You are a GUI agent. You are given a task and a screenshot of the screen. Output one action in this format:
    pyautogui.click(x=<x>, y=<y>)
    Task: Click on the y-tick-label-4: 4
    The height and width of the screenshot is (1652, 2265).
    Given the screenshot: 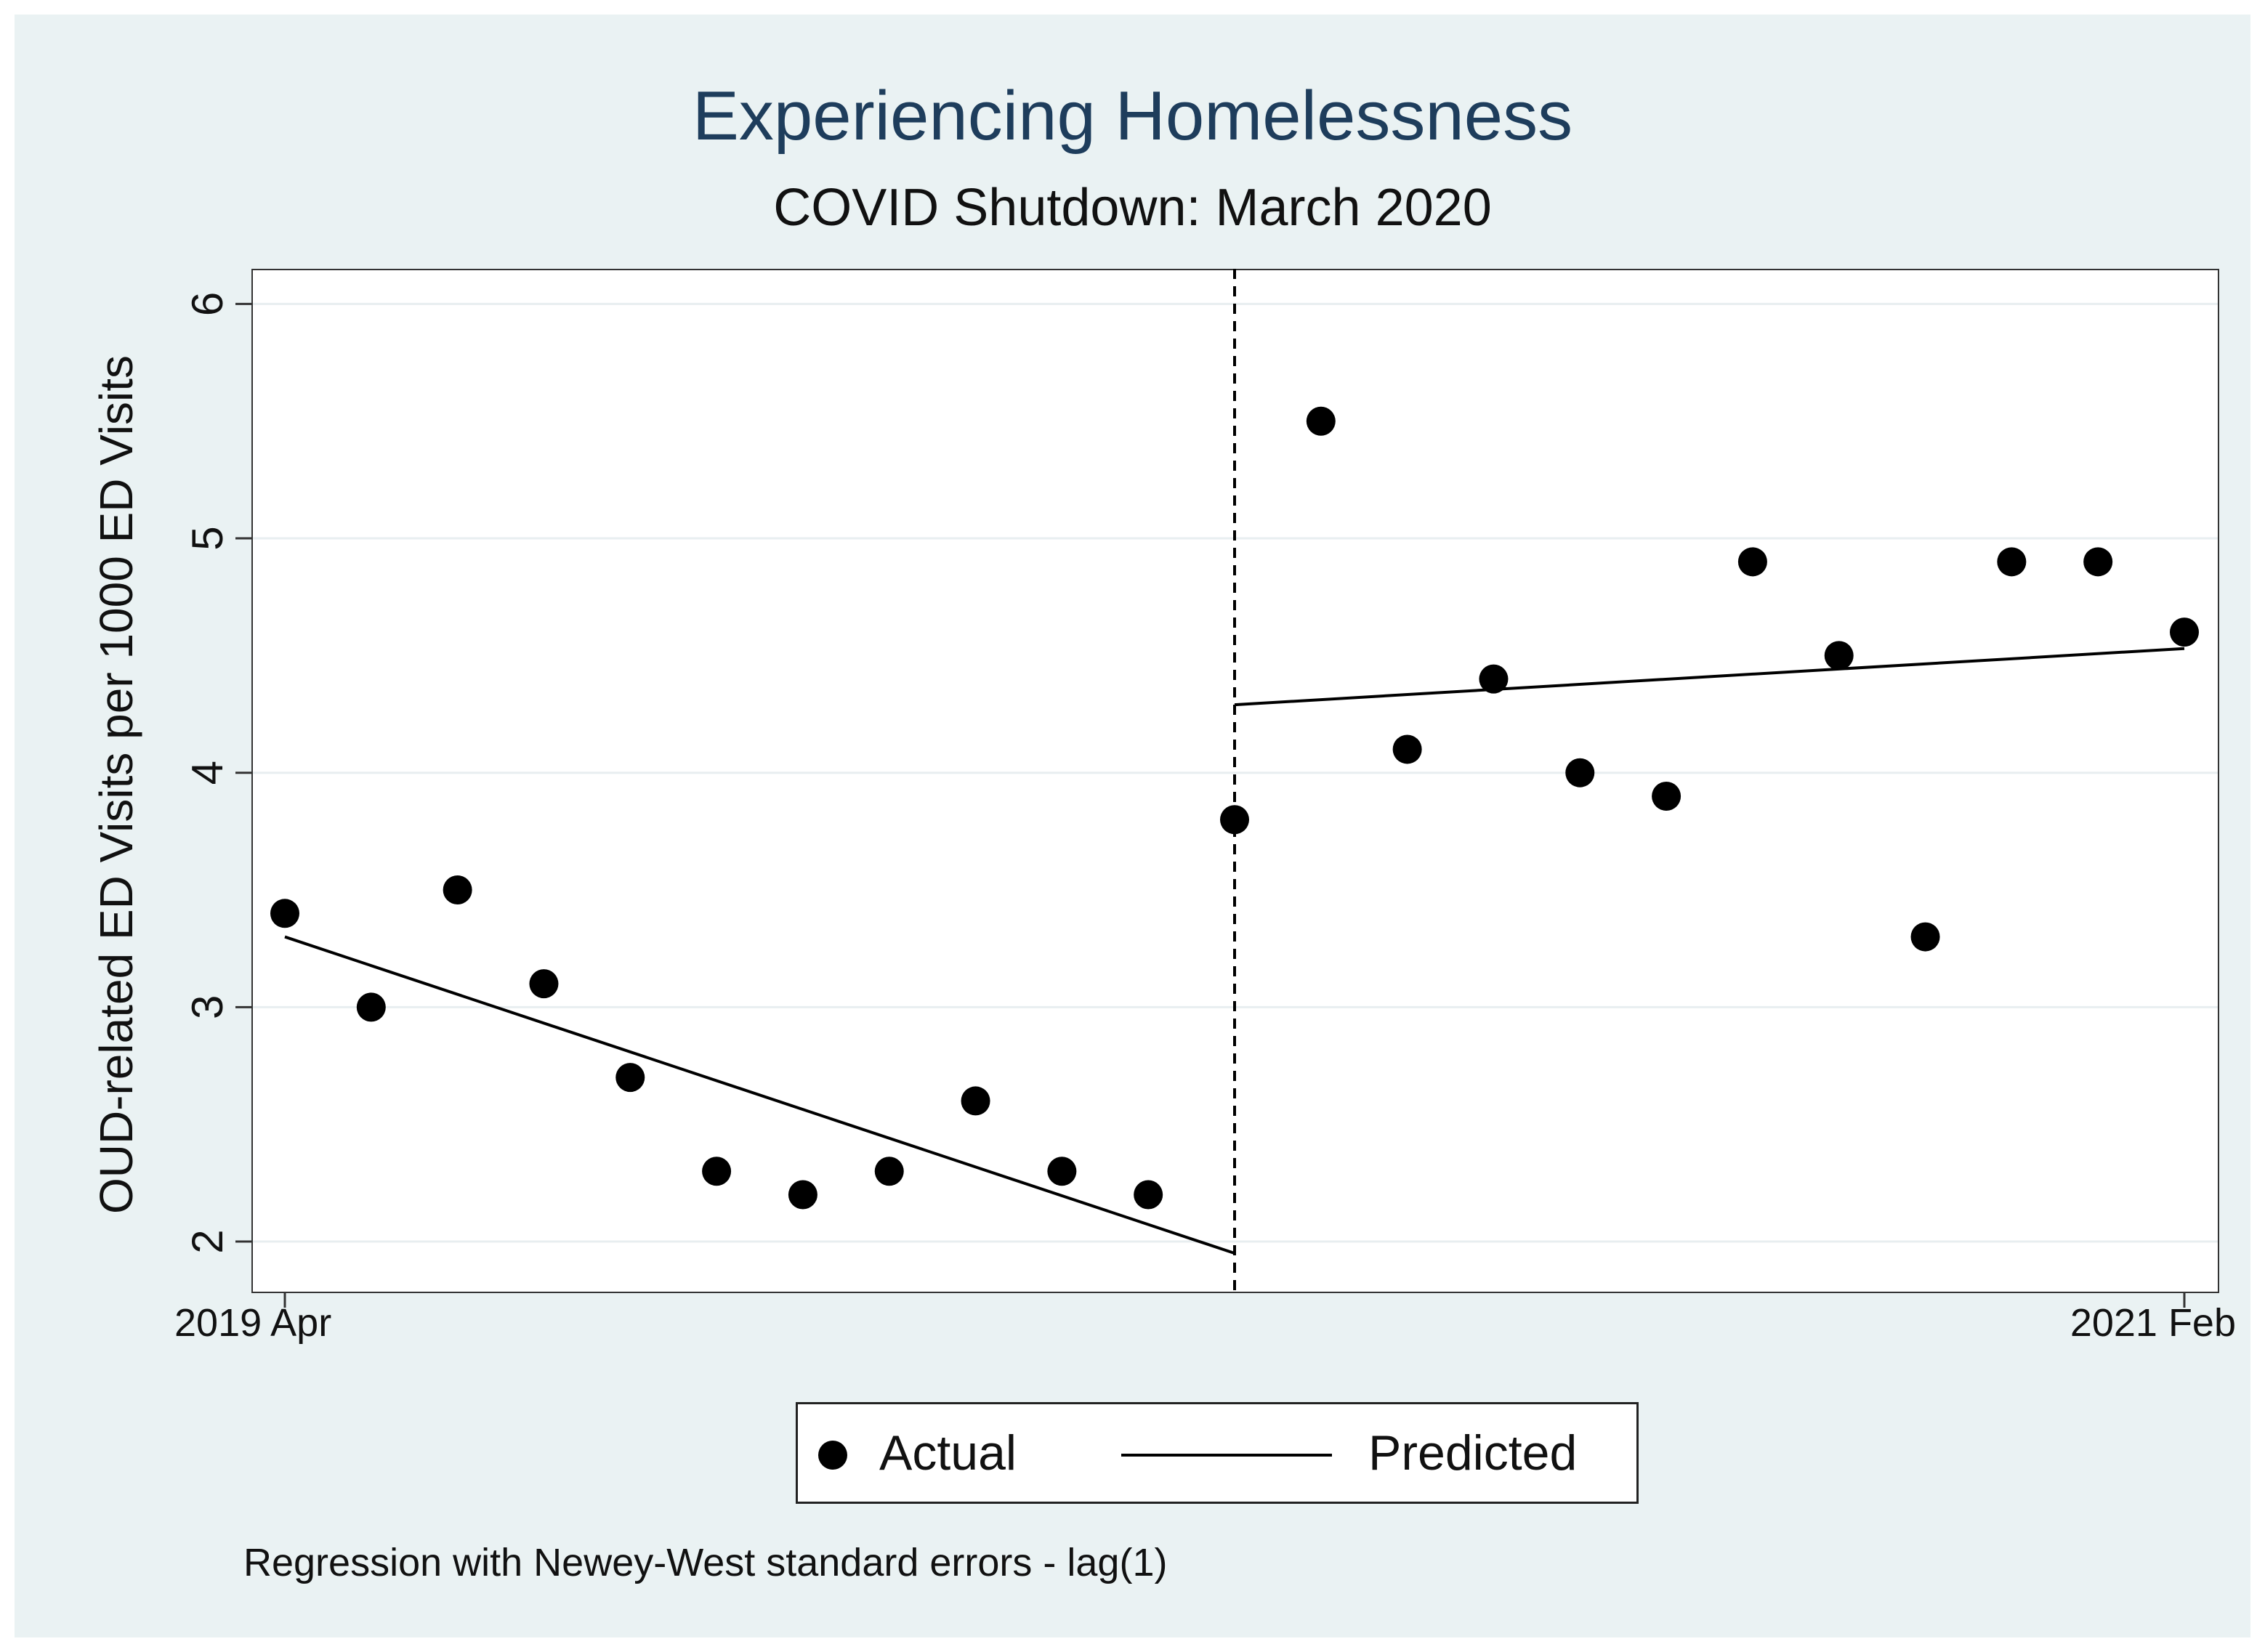 What is the action you would take?
    pyautogui.click(x=207, y=773)
    